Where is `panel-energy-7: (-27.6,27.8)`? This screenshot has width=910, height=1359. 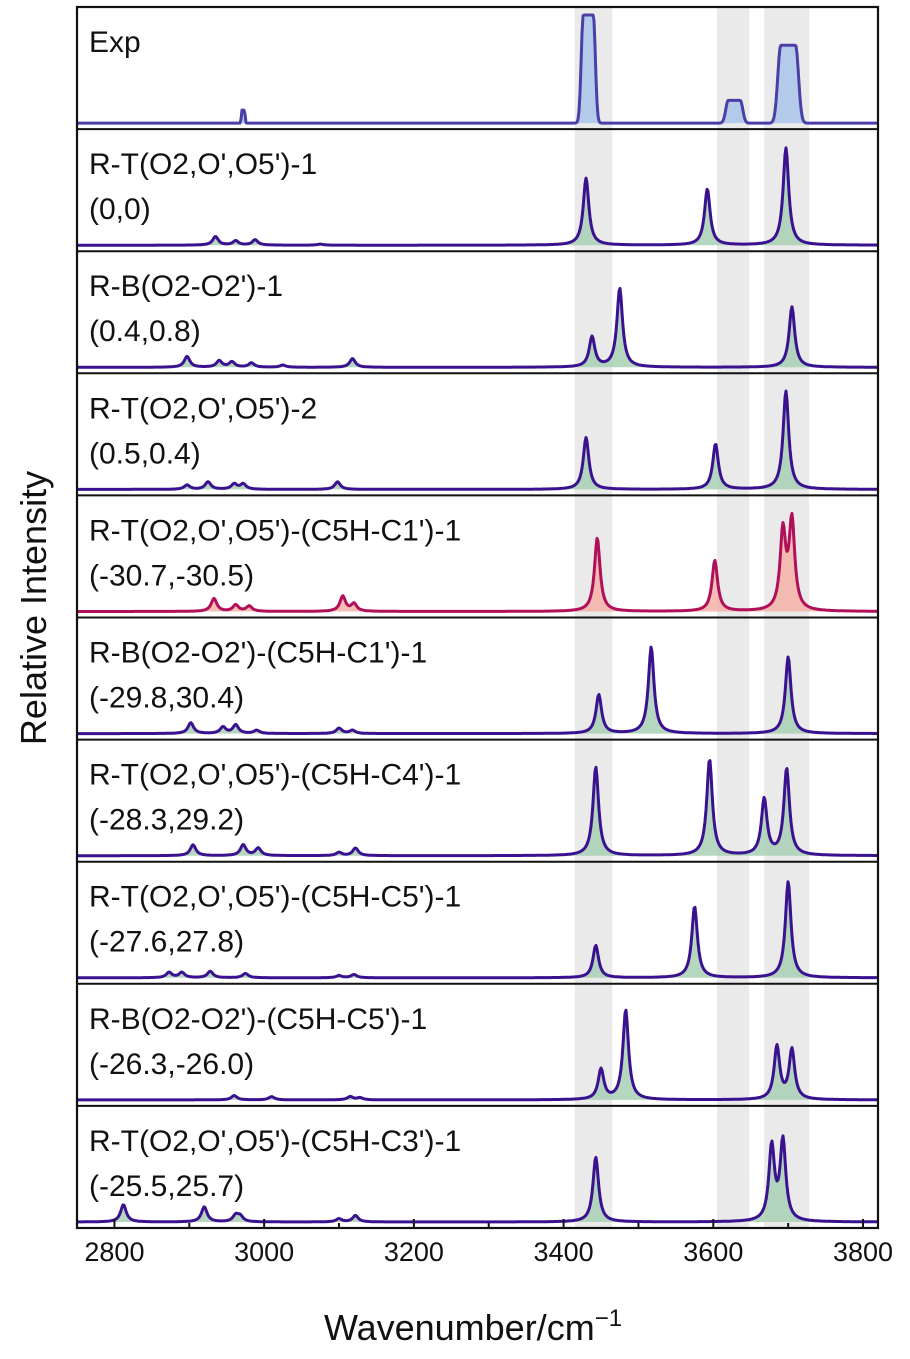 panel-energy-7: (-27.6,27.8) is located at coordinates (166, 942).